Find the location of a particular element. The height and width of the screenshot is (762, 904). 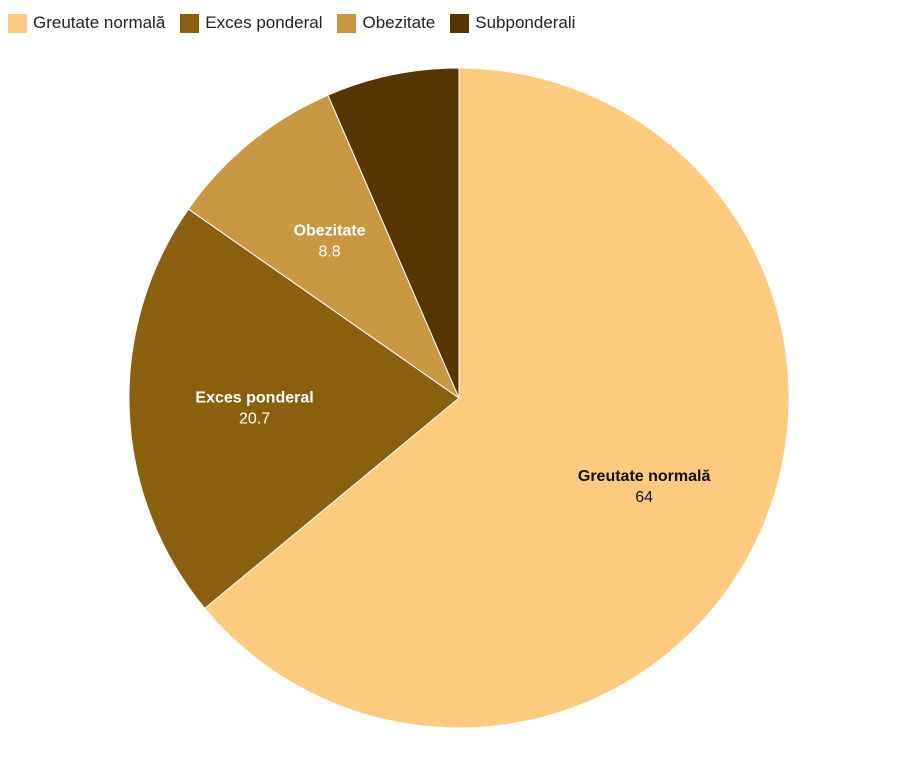

slice-label-name-1: Exces ponderal is located at coordinates (254, 397).